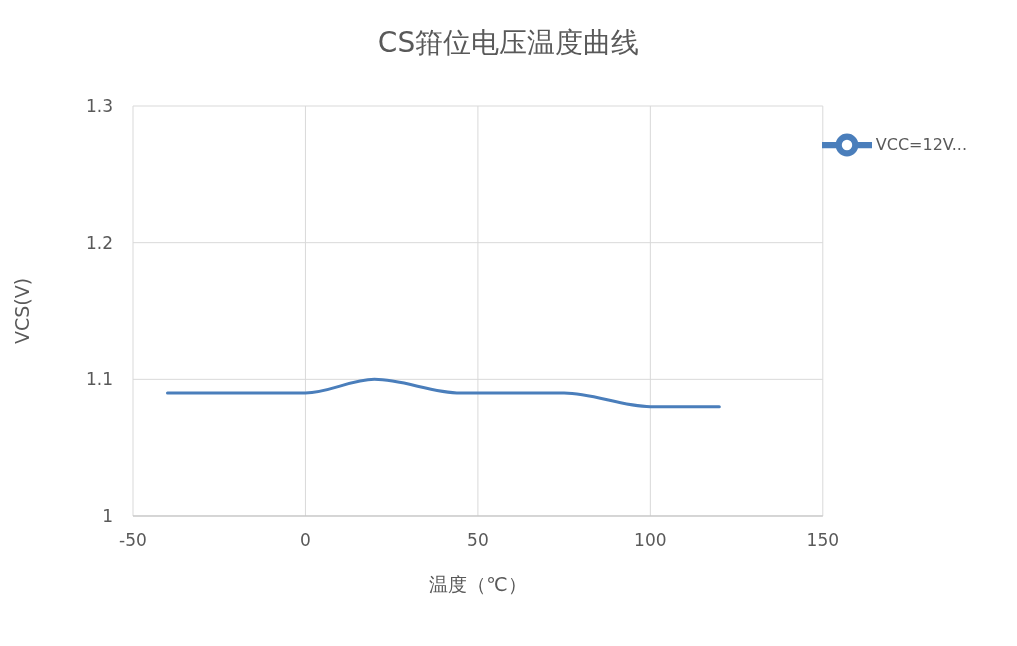 The width and height of the screenshot is (1017, 646). Describe the element at coordinates (99, 379) in the screenshot. I see `y-tick-label: 1.1` at that location.